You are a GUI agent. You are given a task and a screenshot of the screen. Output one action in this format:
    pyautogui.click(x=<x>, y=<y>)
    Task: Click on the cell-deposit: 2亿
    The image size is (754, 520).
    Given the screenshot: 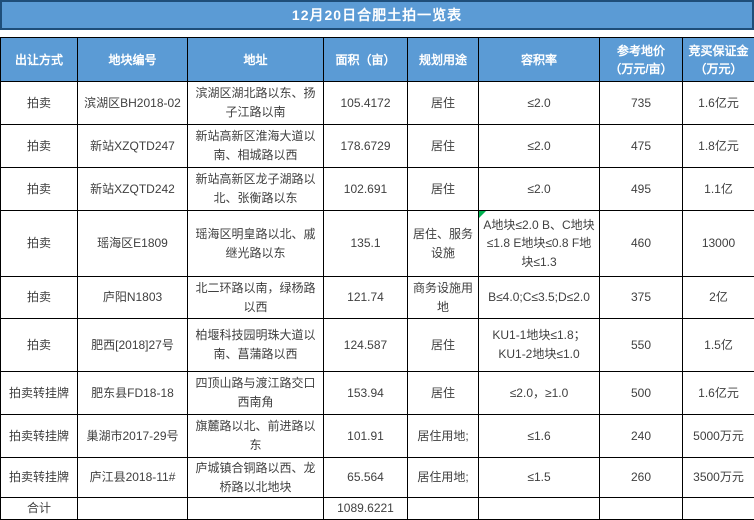 What is the action you would take?
    pyautogui.click(x=718, y=297)
    